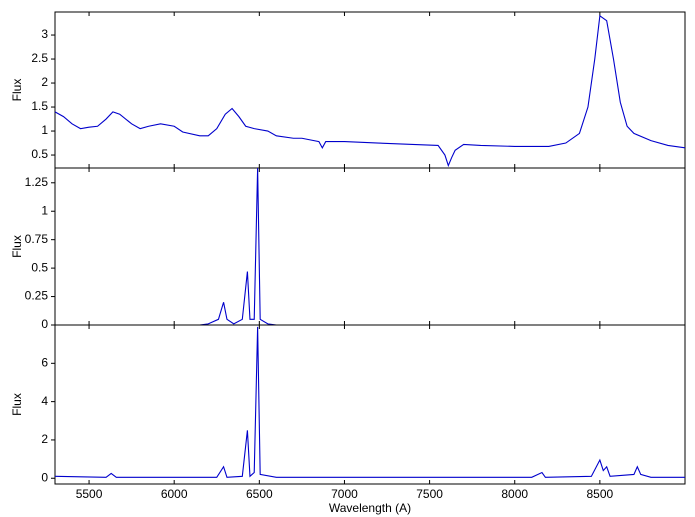 The width and height of the screenshot is (695, 517). Describe the element at coordinates (344, 494) in the screenshot. I see `x-tick-label: 7000` at that location.